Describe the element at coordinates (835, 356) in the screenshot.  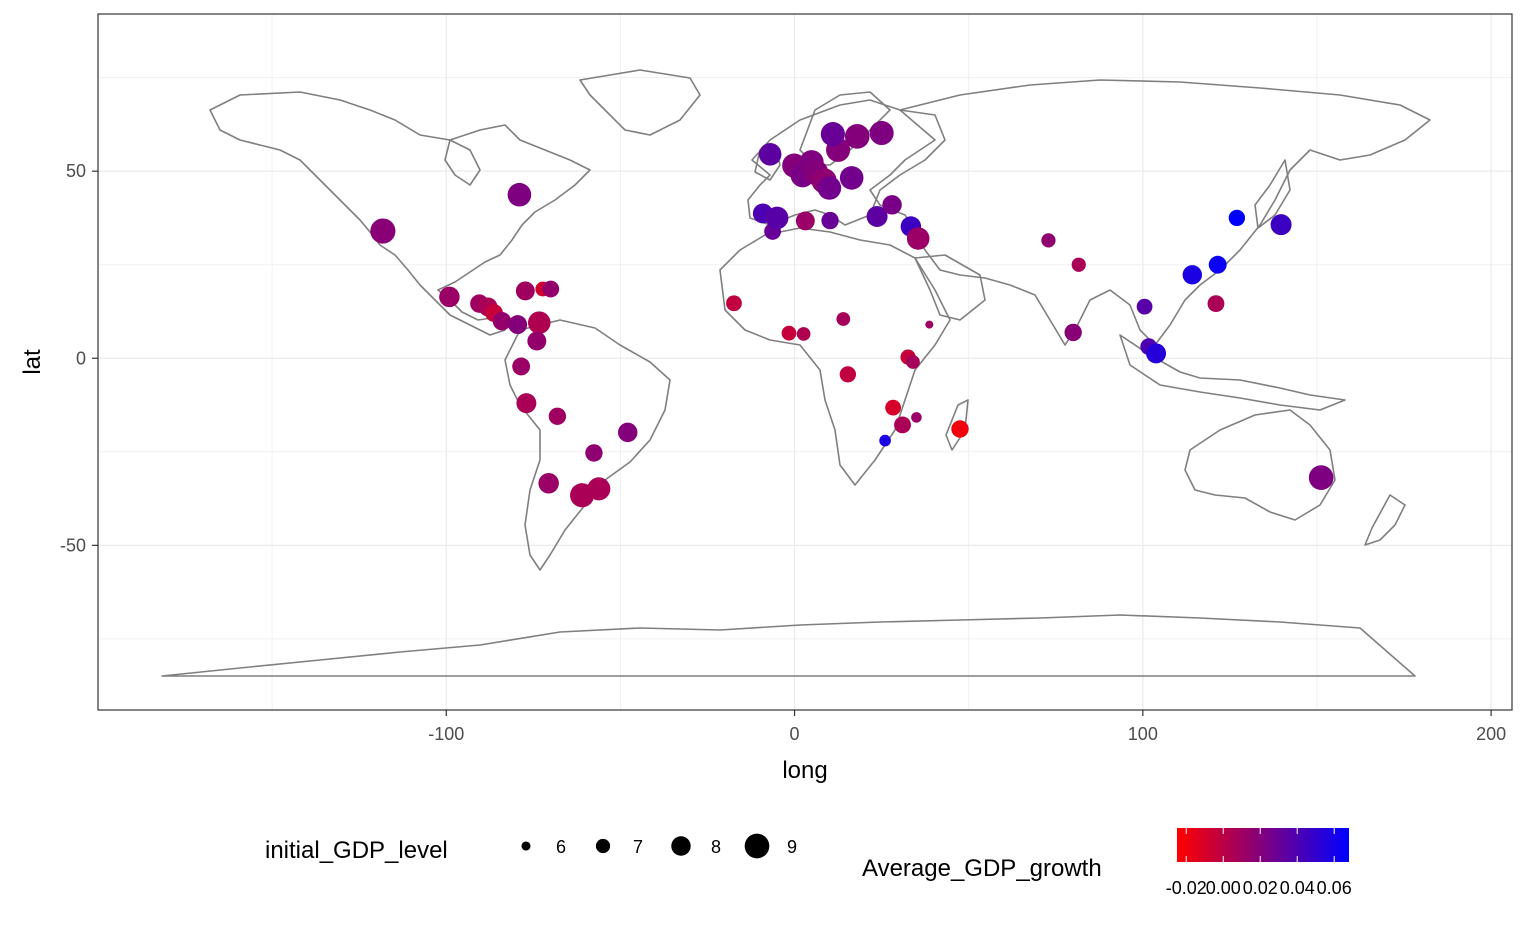
I see `africa-outline` at that location.